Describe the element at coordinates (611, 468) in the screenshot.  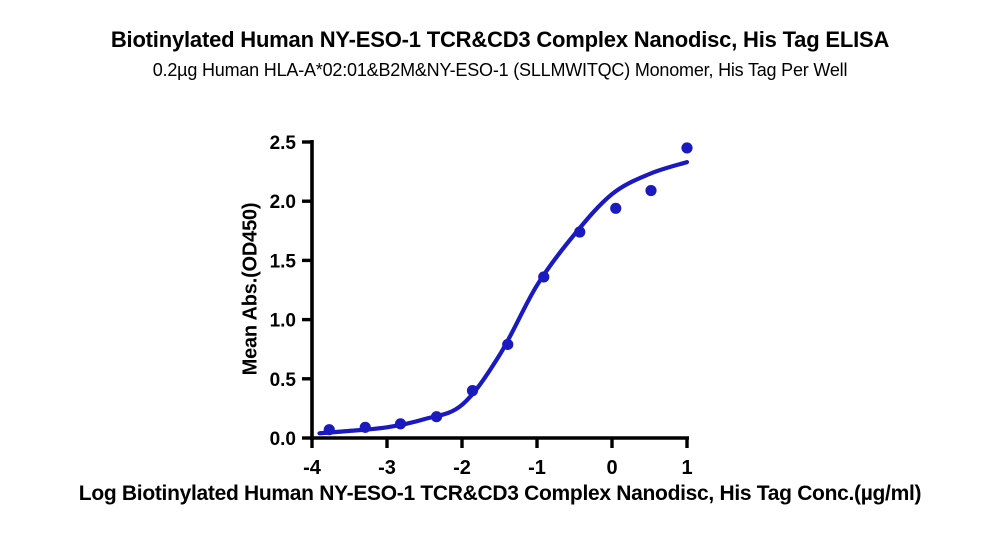
I see `x-tick-label: 0` at that location.